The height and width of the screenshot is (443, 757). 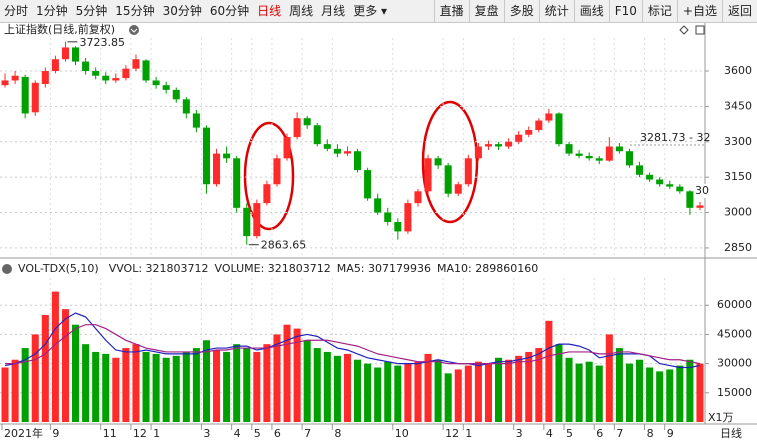 I want to click on x-tick-label: 3, so click(x=519, y=433).